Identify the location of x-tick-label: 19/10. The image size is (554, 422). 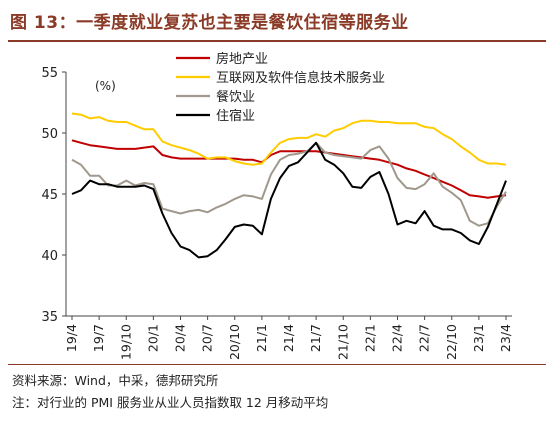
(125, 342).